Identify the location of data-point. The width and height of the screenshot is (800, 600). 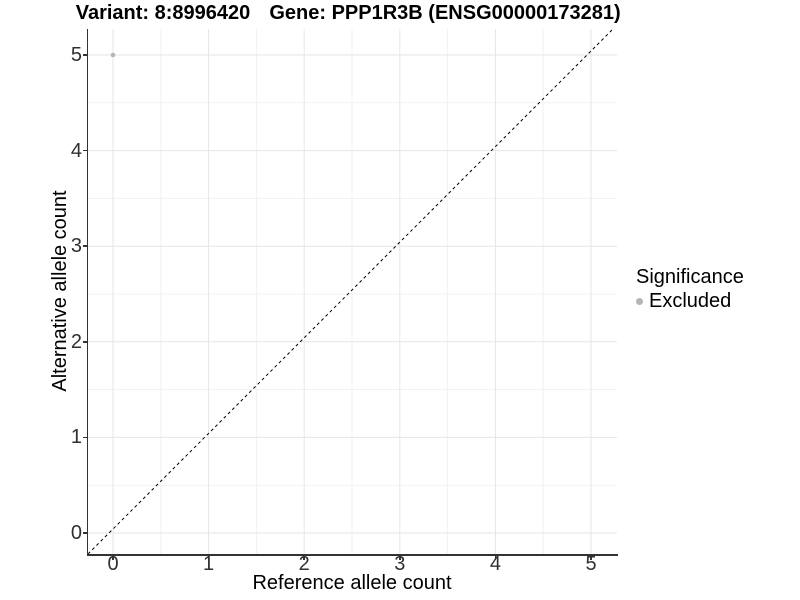
(113, 55).